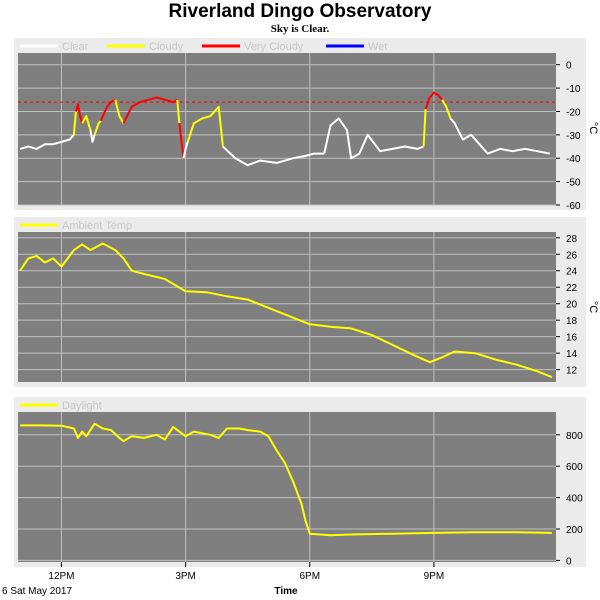 The height and width of the screenshot is (600, 600). Describe the element at coordinates (572, 288) in the screenshot. I see `y-tick-label: 22` at that location.